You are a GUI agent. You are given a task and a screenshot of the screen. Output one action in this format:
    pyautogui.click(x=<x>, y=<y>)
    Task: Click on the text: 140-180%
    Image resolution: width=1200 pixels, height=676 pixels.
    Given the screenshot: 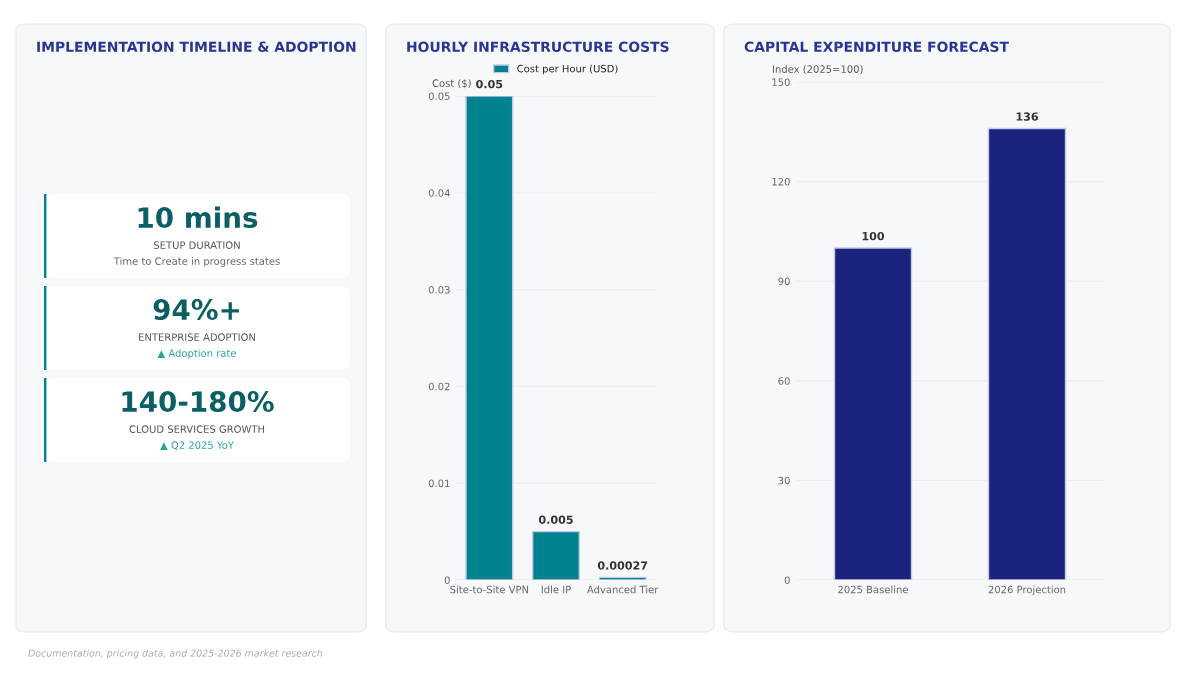 What is the action you would take?
    pyautogui.click(x=198, y=402)
    